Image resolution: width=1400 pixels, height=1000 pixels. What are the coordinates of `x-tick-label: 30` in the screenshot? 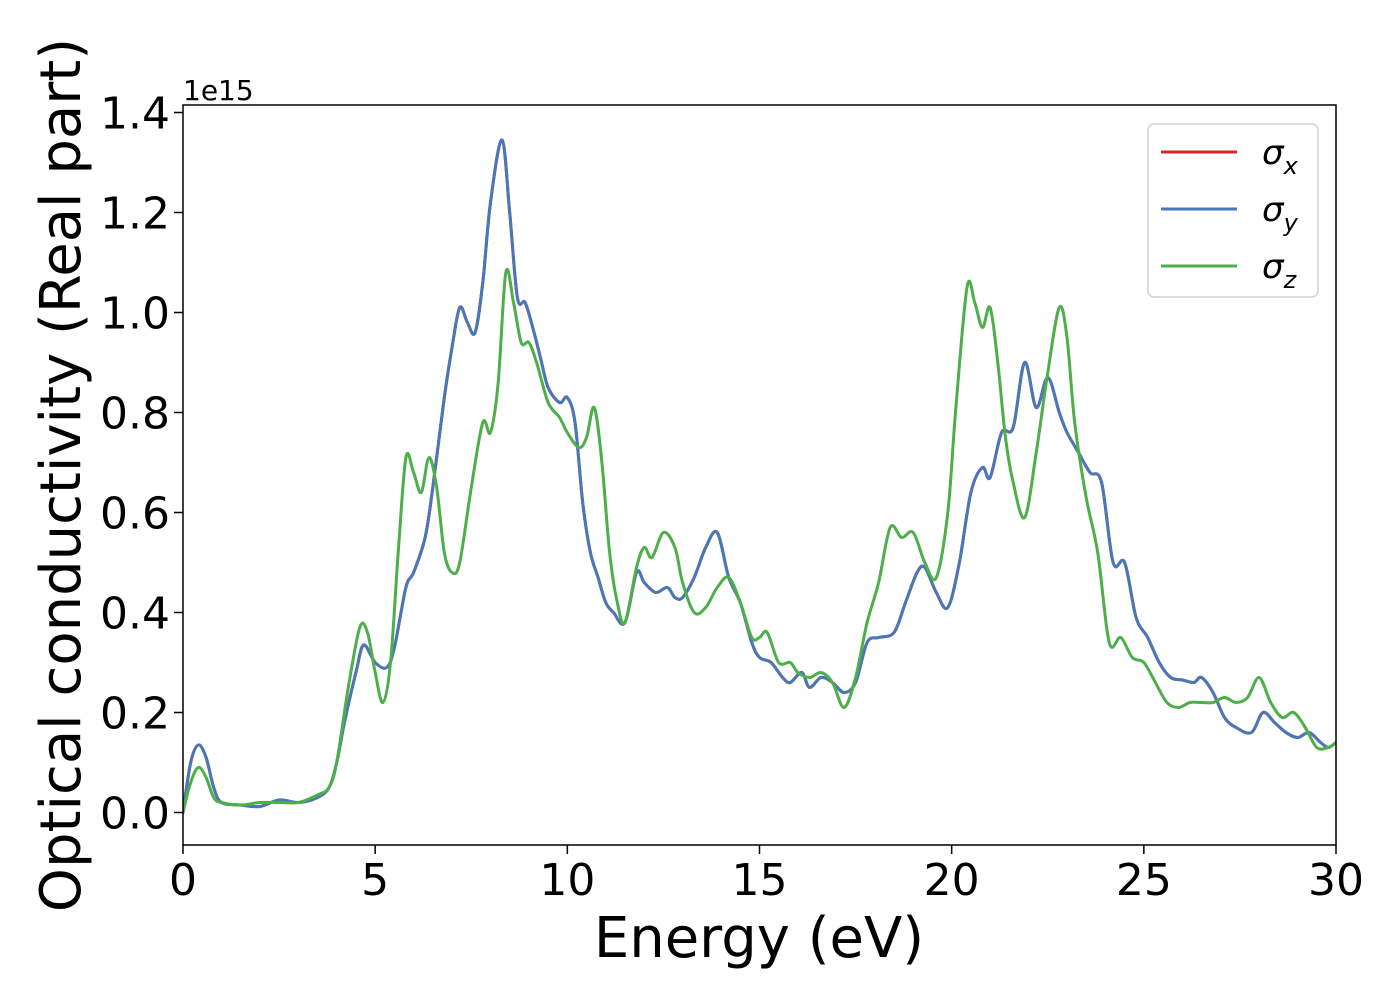 It's located at (1336, 880).